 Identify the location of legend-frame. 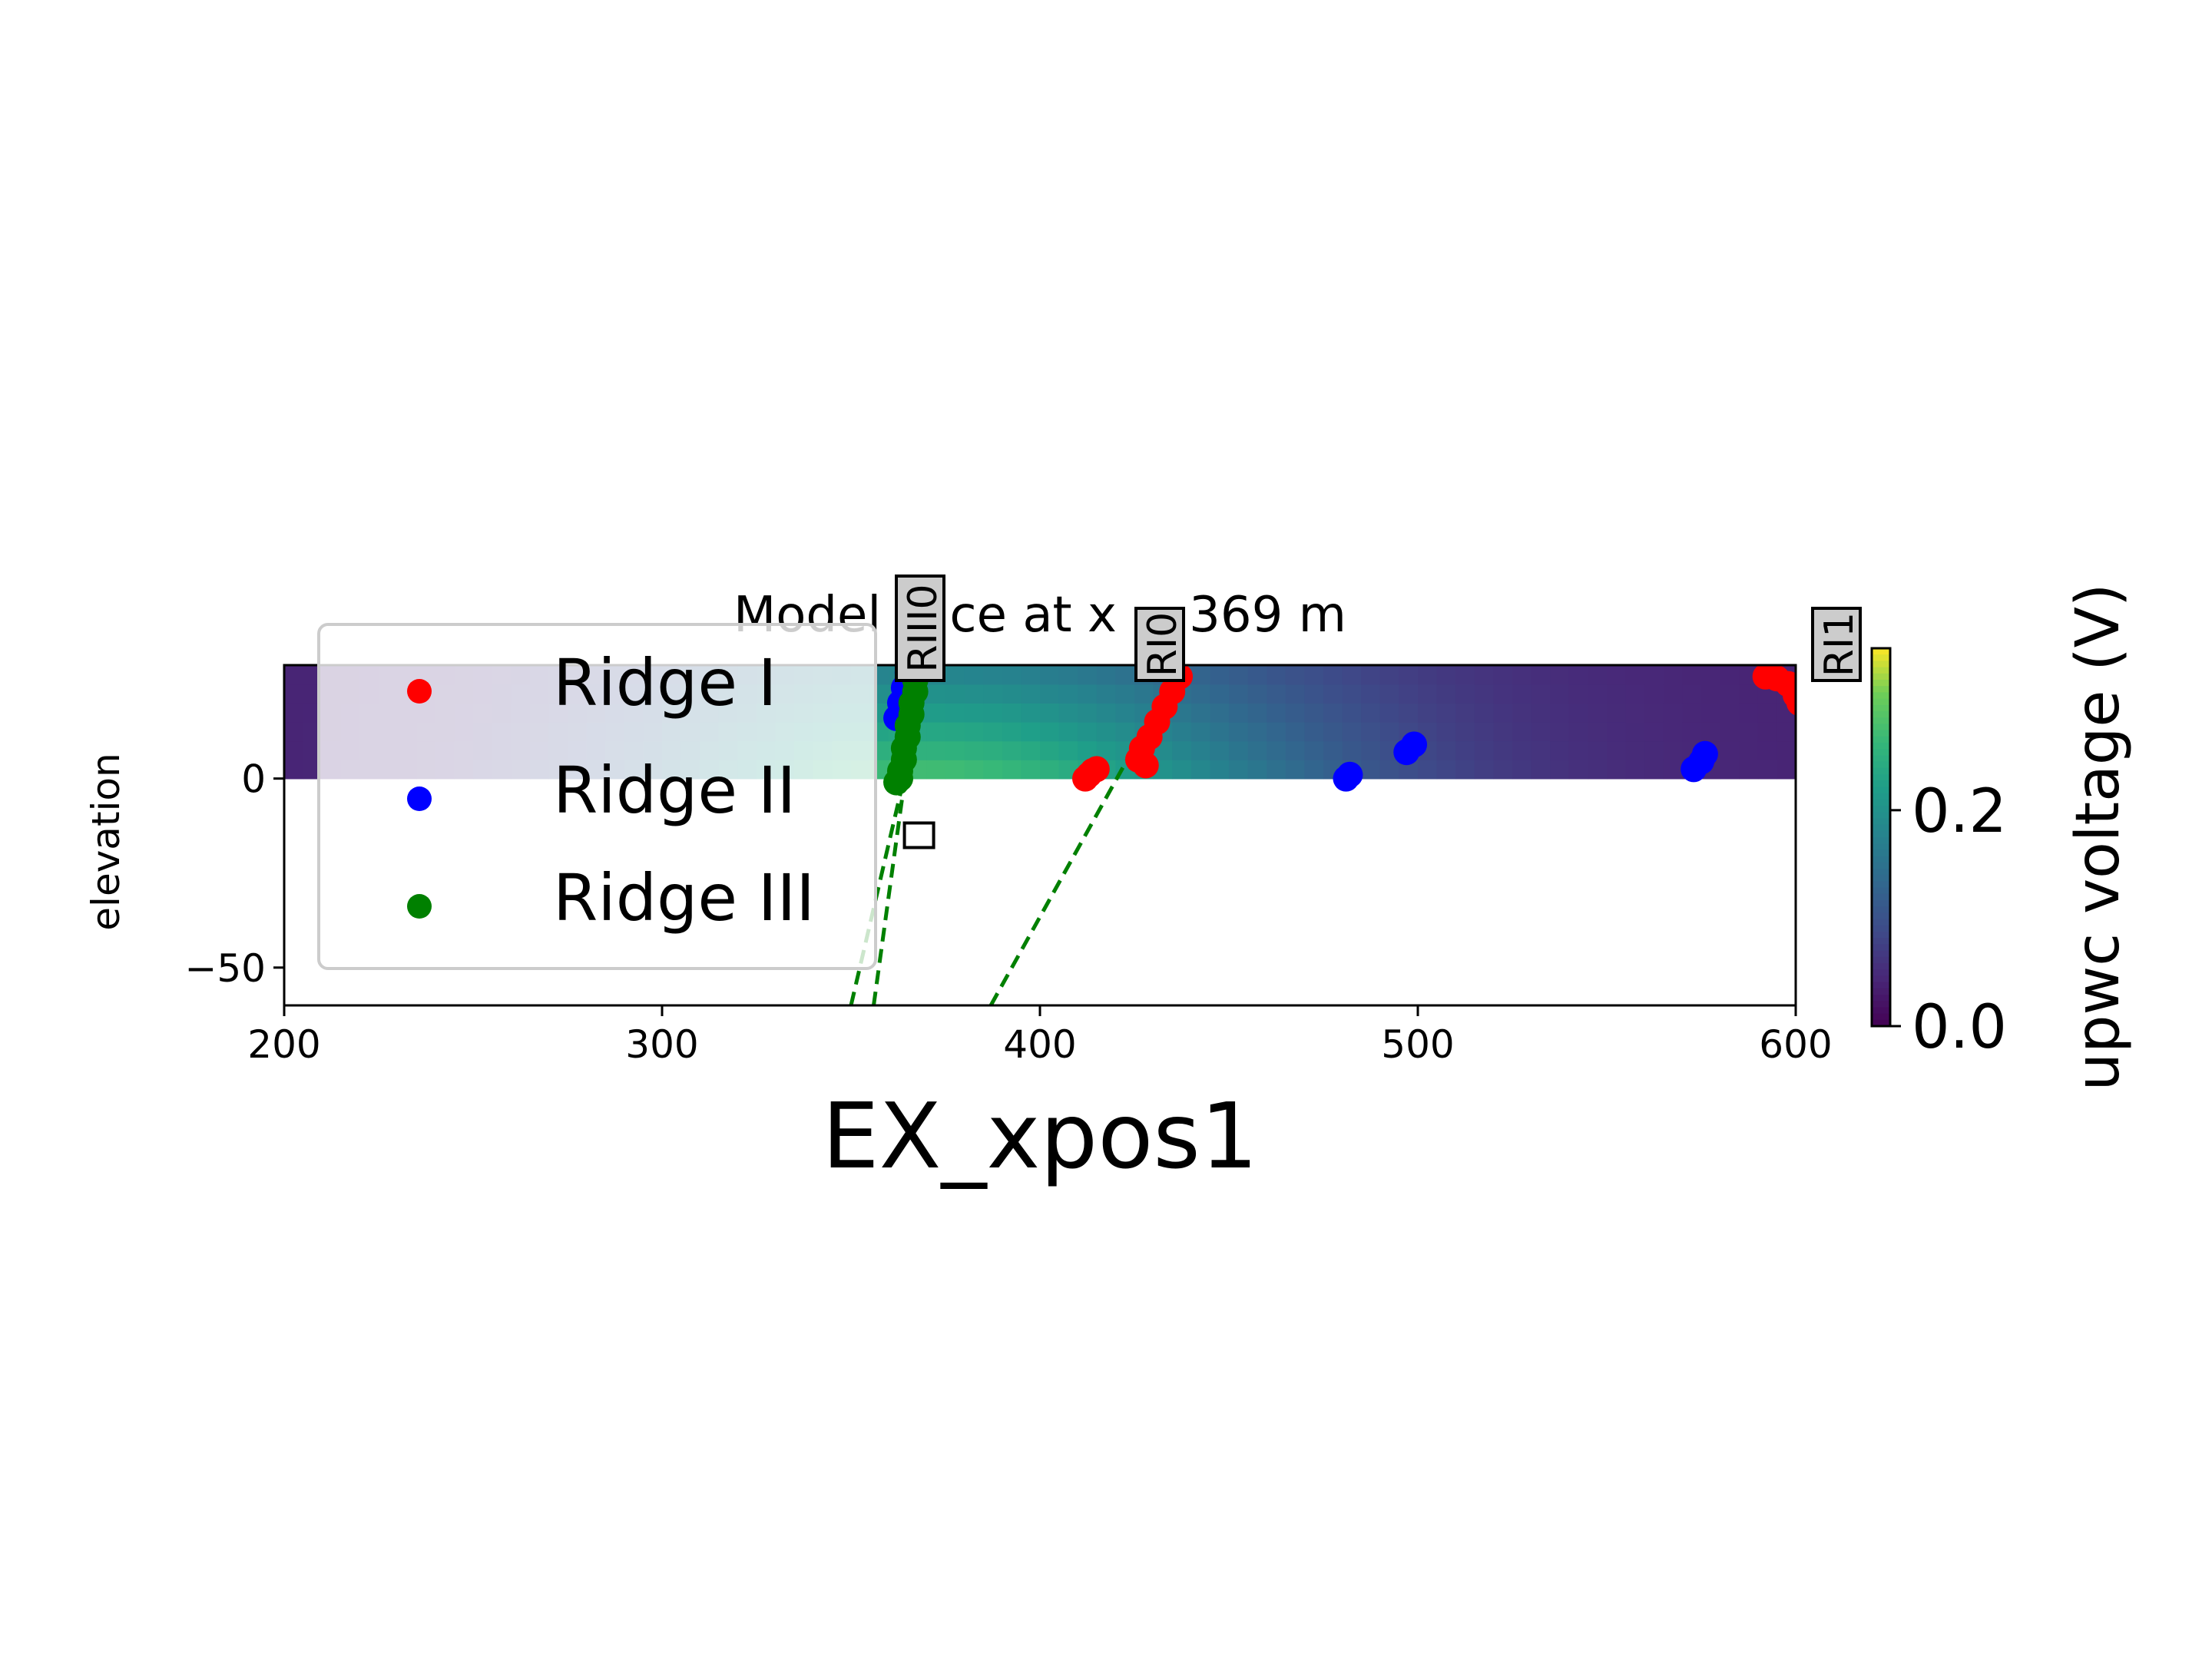
(597, 796).